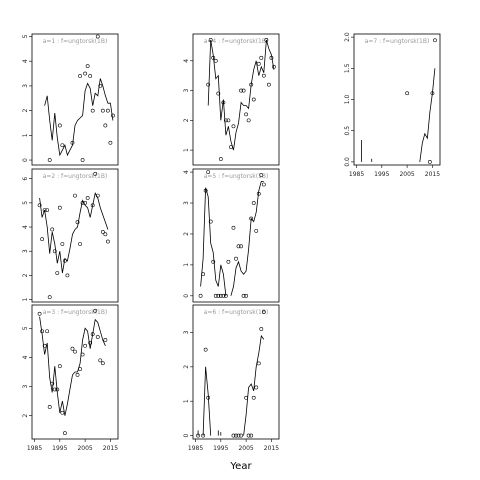 The height and width of the screenshot is (480, 480). Describe the element at coordinates (347, 68) in the screenshot. I see `y-tick-label: 1.5` at that location.